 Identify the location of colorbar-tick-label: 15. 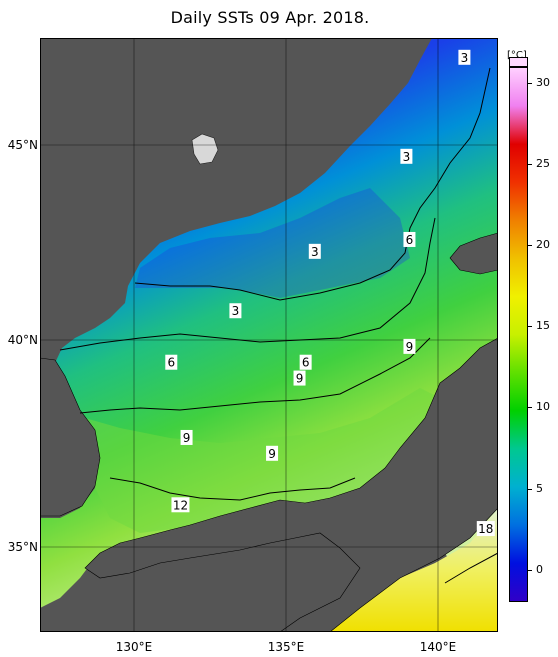
(543, 326).